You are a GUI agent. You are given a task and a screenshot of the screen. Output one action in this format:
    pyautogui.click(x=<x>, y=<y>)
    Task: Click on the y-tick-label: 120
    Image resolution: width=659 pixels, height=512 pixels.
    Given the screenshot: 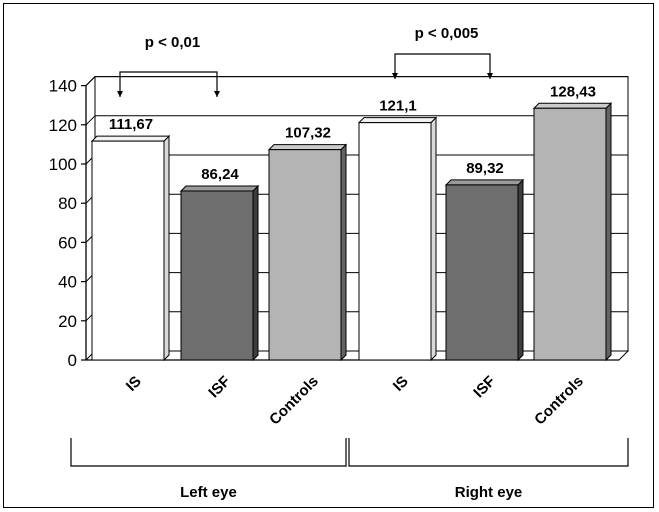 What is the action you would take?
    pyautogui.click(x=63, y=125)
    